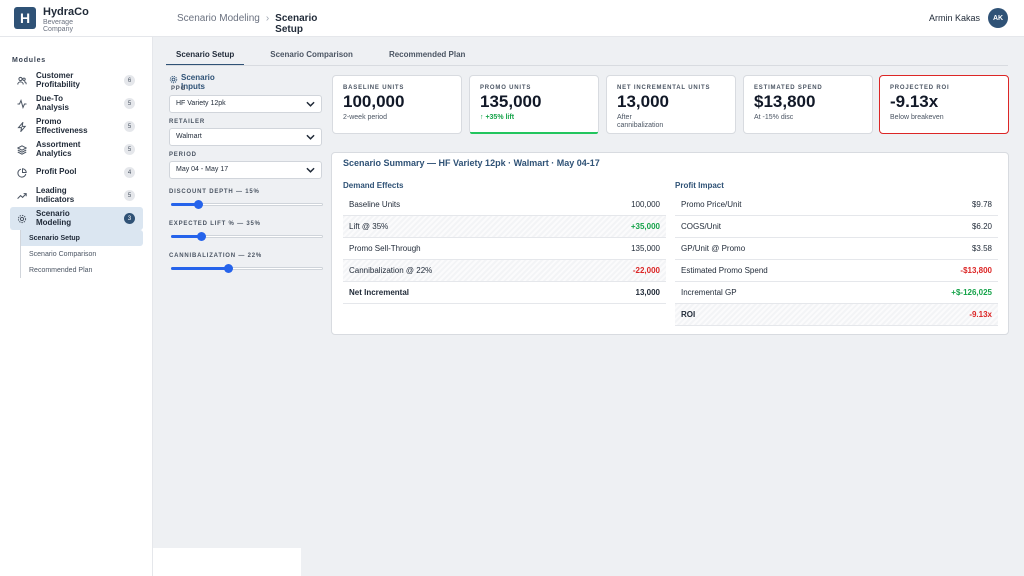  Describe the element at coordinates (713, 248) in the screenshot. I see `row-label: GP/Unit @ Promo` at that location.